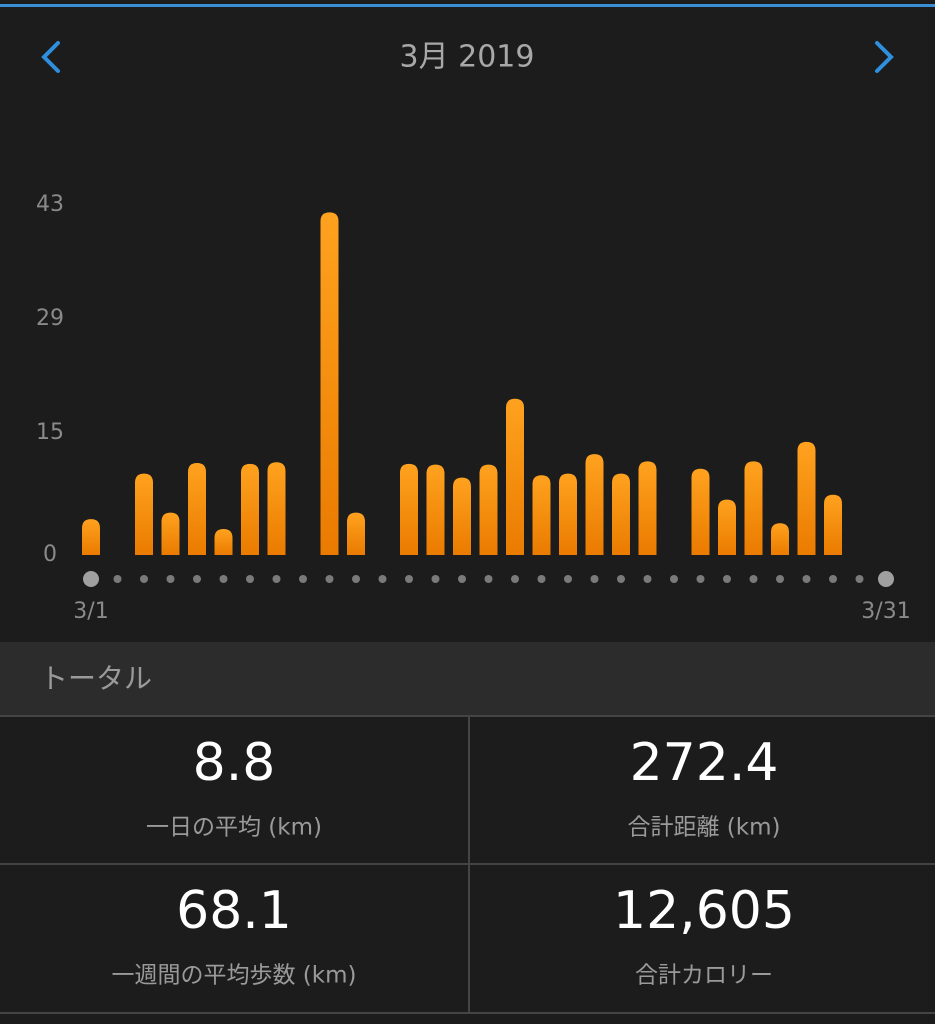 The height and width of the screenshot is (1024, 935). I want to click on total-value: 12,605, so click(704, 911).